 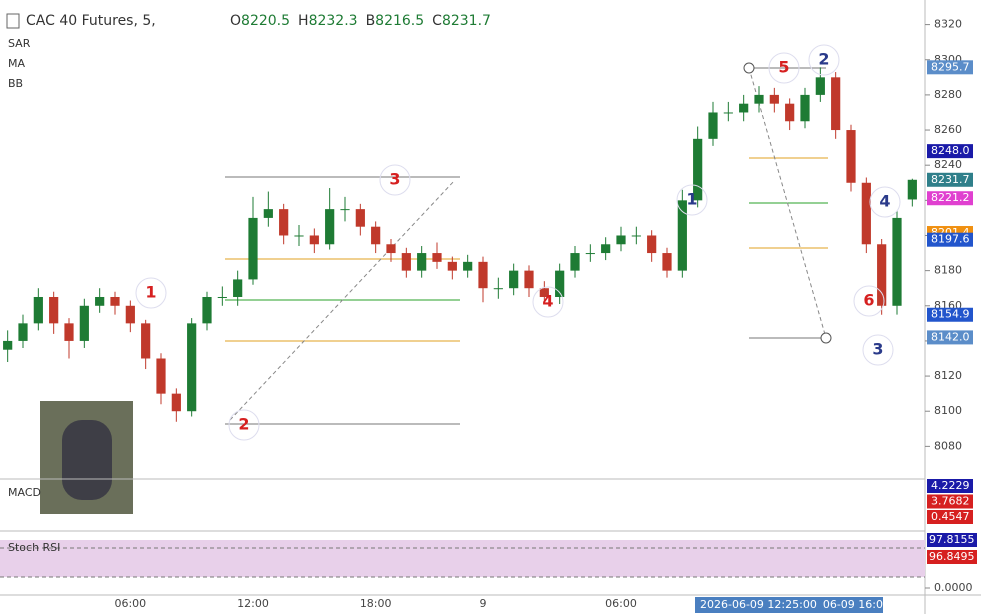 I want to click on price-label: 8154.9, so click(x=950, y=314).